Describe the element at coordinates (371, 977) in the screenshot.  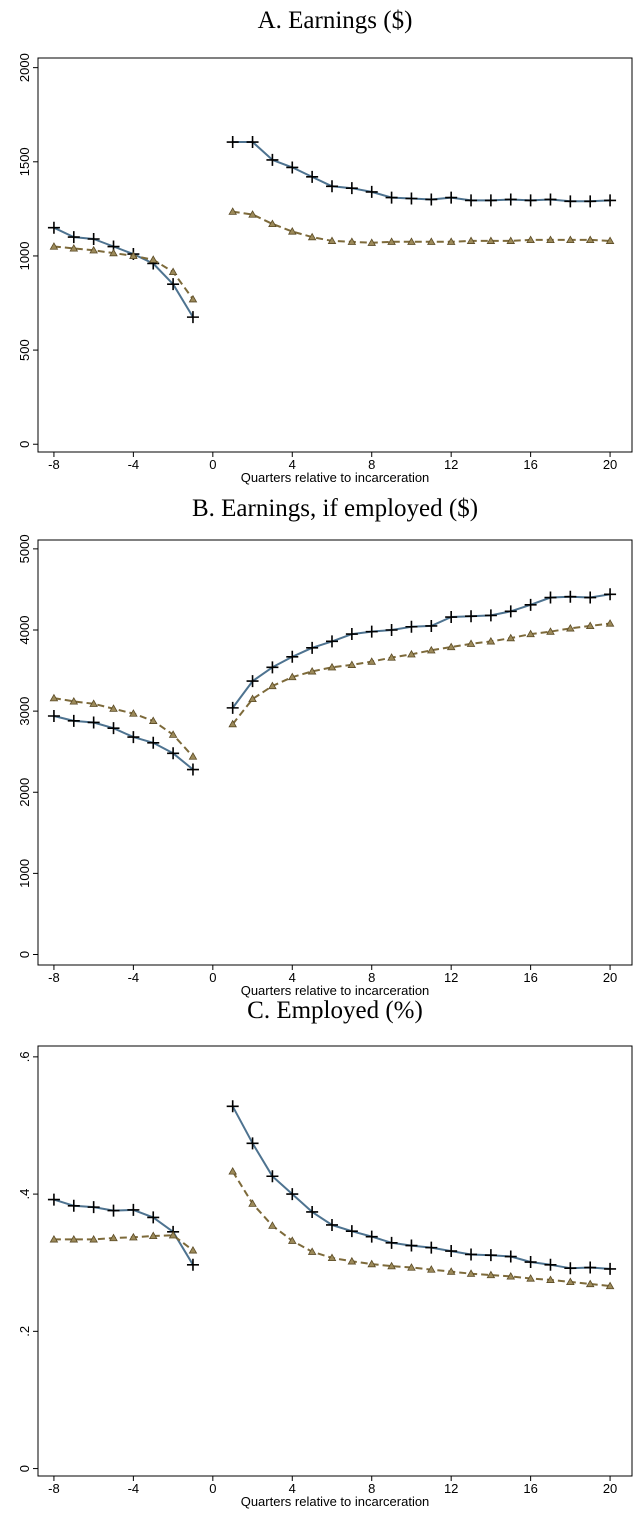
I see `x-tick-label: 8` at that location.